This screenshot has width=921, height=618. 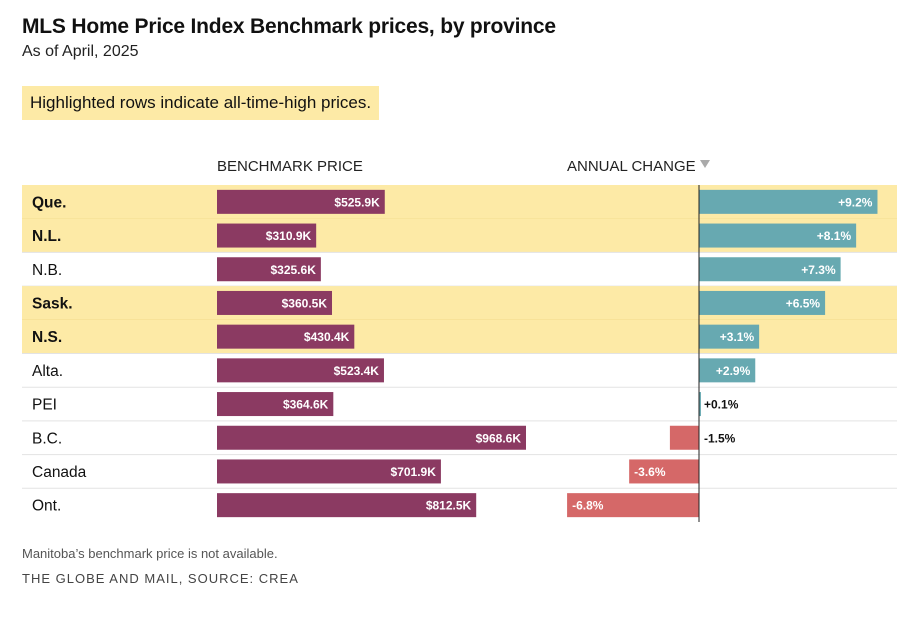 I want to click on chart-subtitle: As of April, 2025, so click(x=80, y=51).